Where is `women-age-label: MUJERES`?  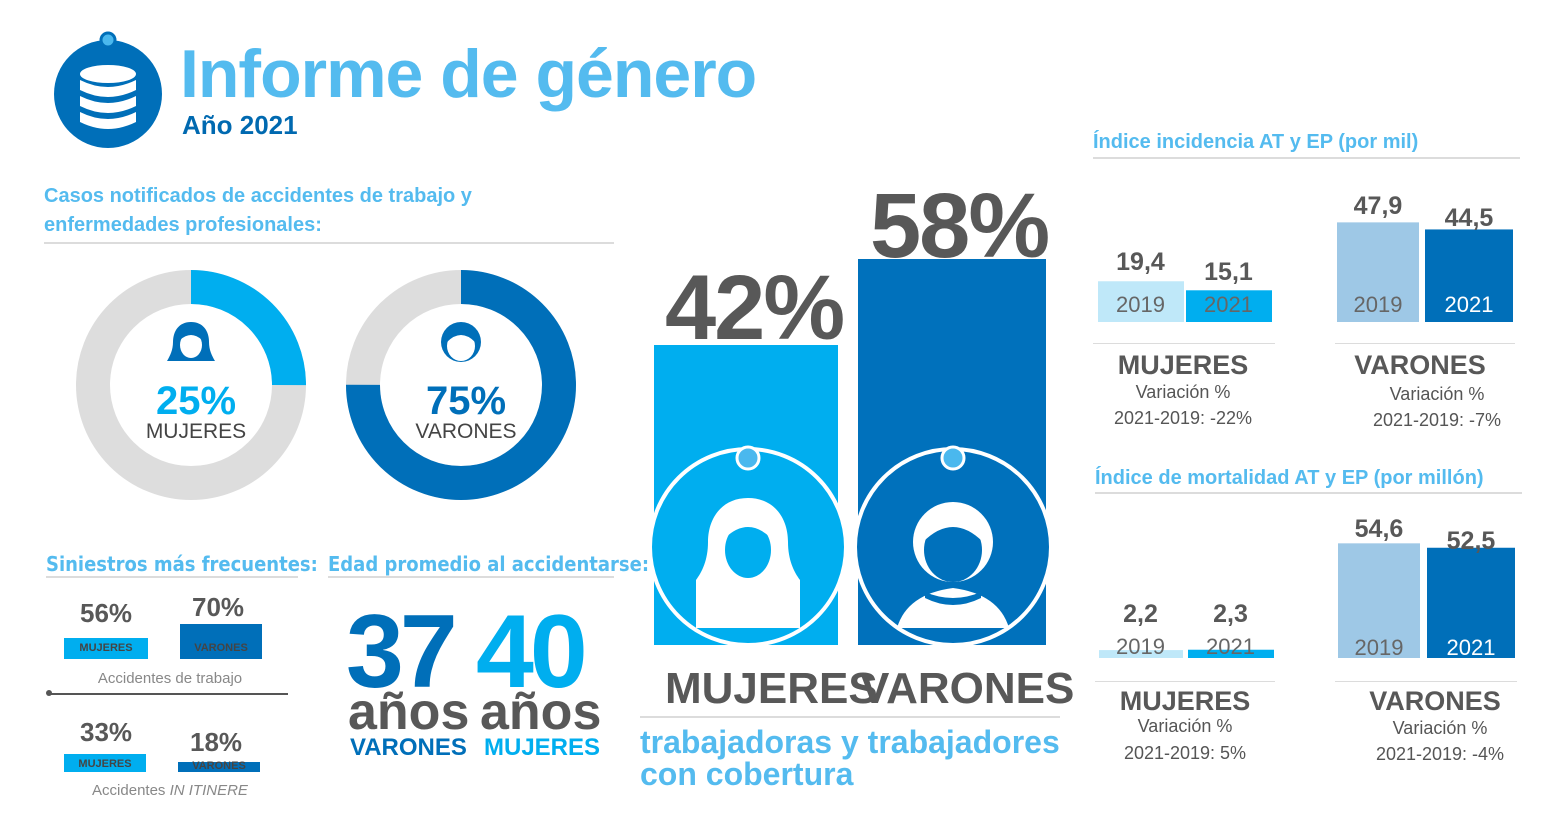
women-age-label: MUJERES is located at coordinates (542, 747).